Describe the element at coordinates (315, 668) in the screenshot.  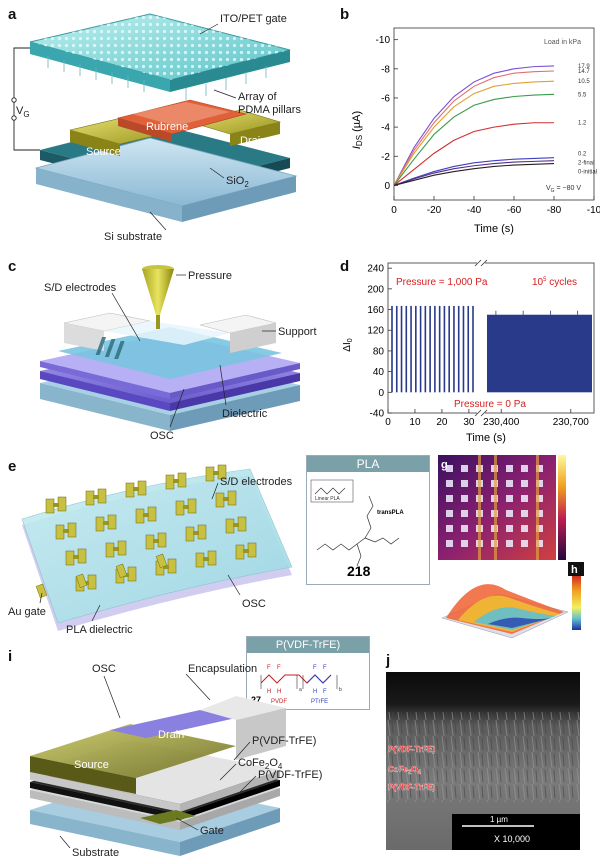
I see `f-atom-3: F` at that location.